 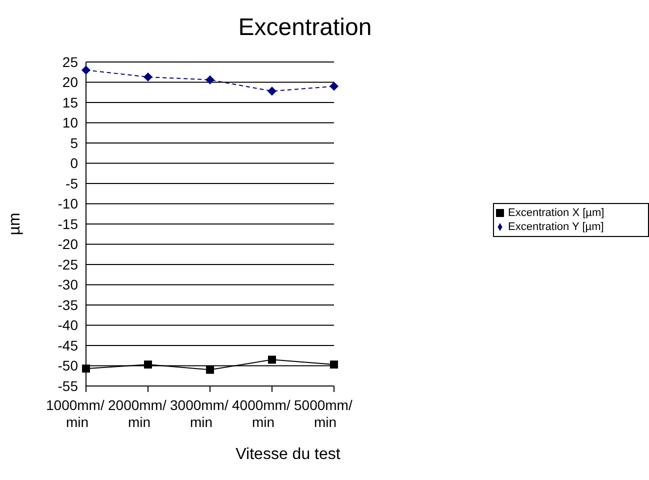 I want to click on y-tick-label: -45, so click(x=68, y=345).